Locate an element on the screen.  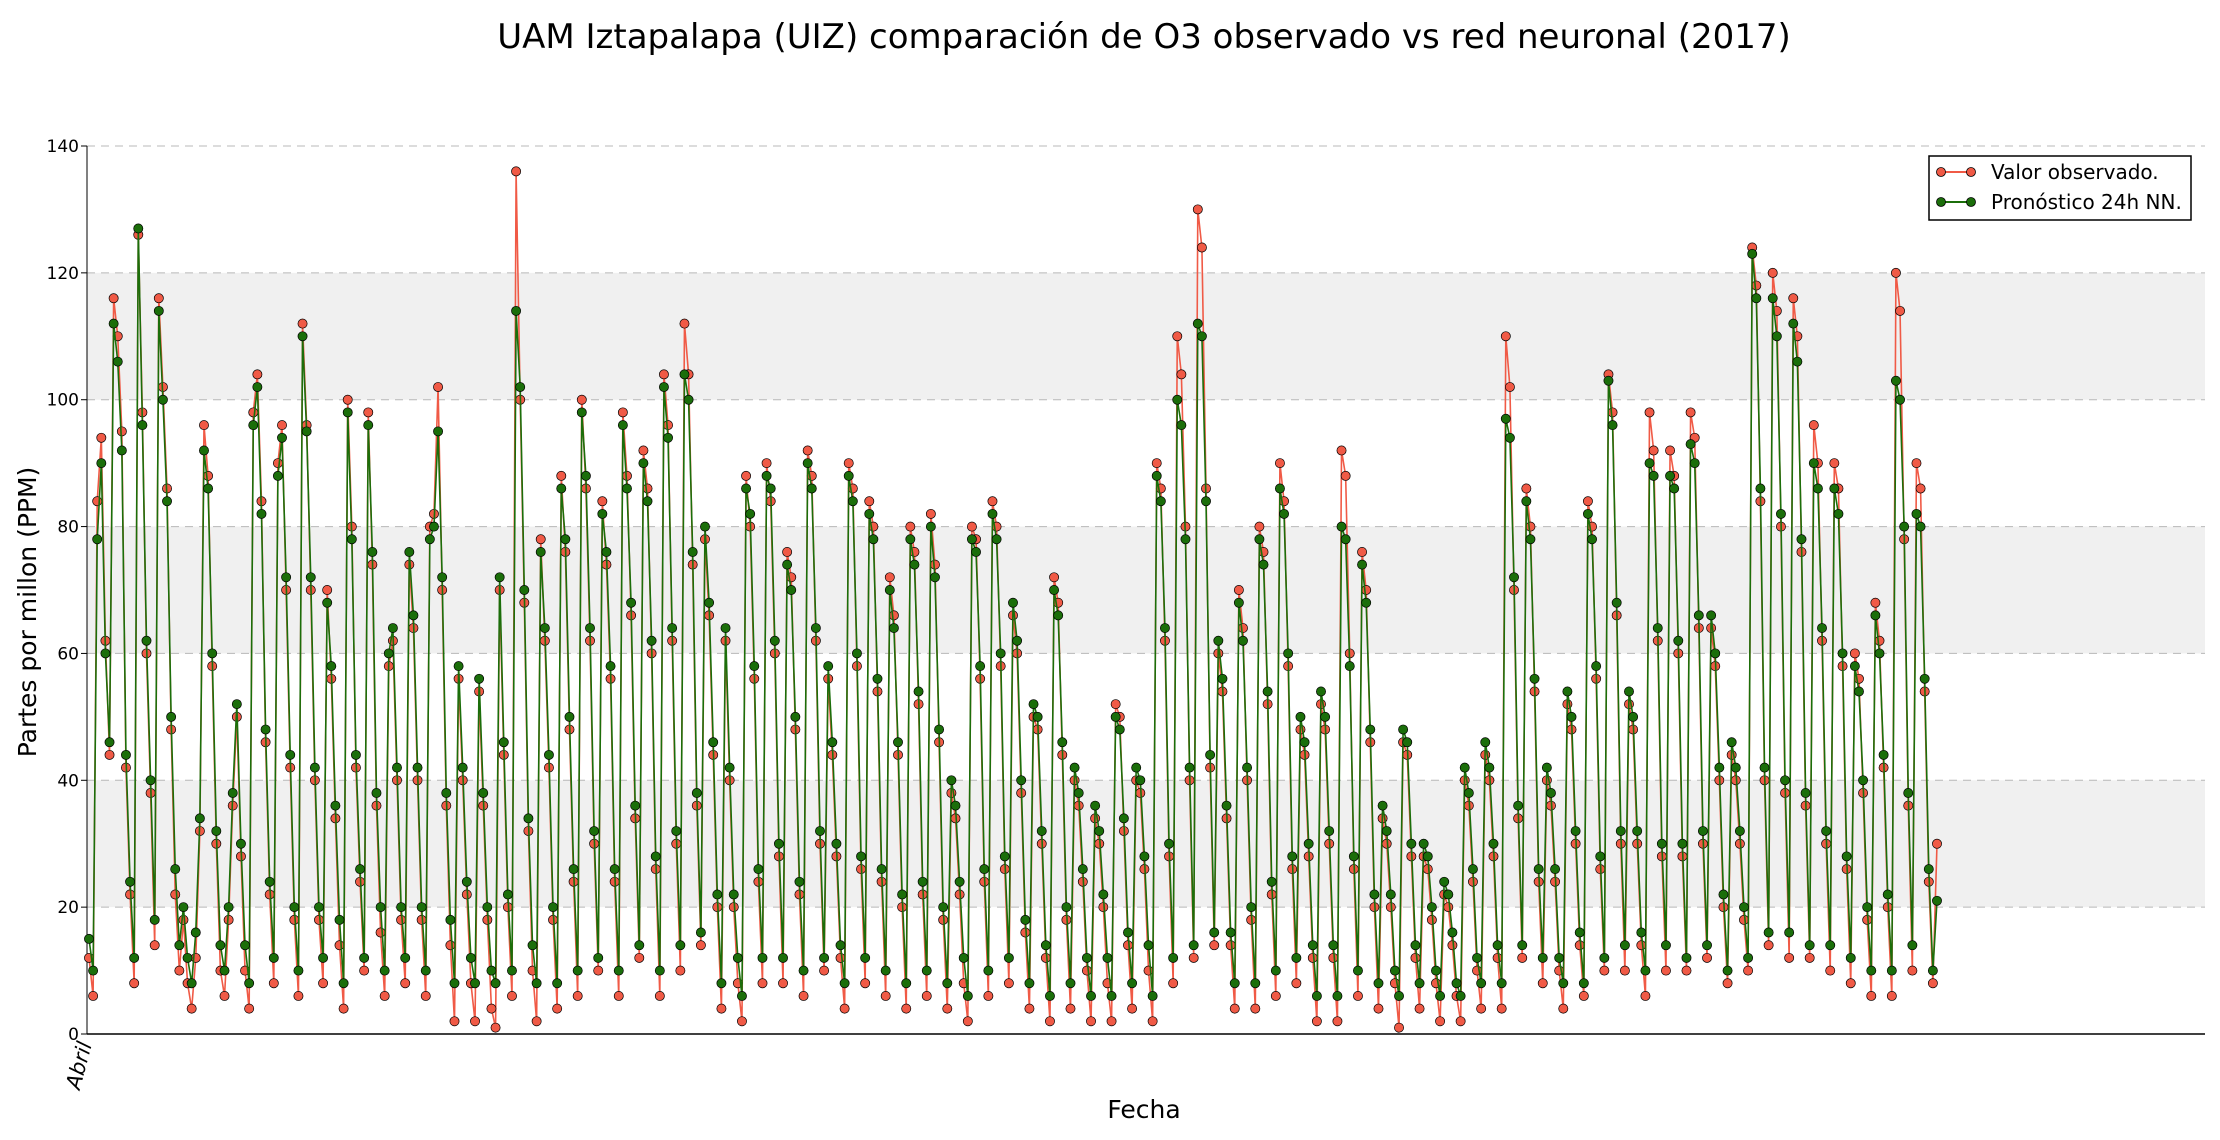
legend-forecast-marker-left is located at coordinates (1941, 202).